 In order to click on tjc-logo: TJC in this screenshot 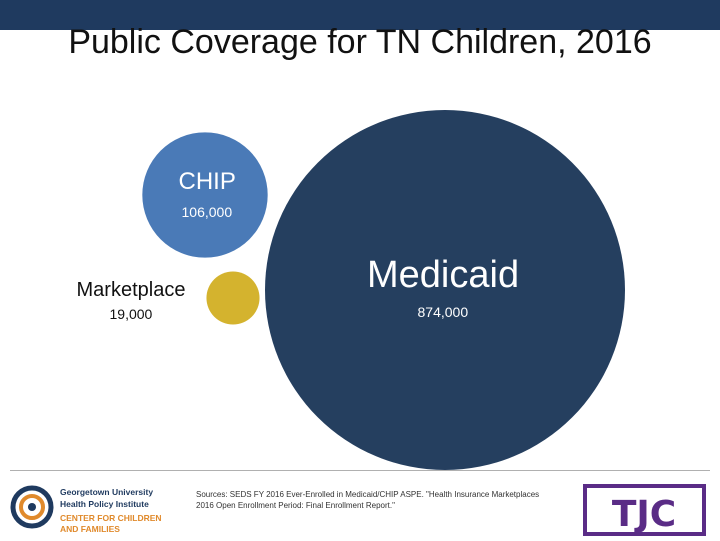, I will do `click(644, 510)`.